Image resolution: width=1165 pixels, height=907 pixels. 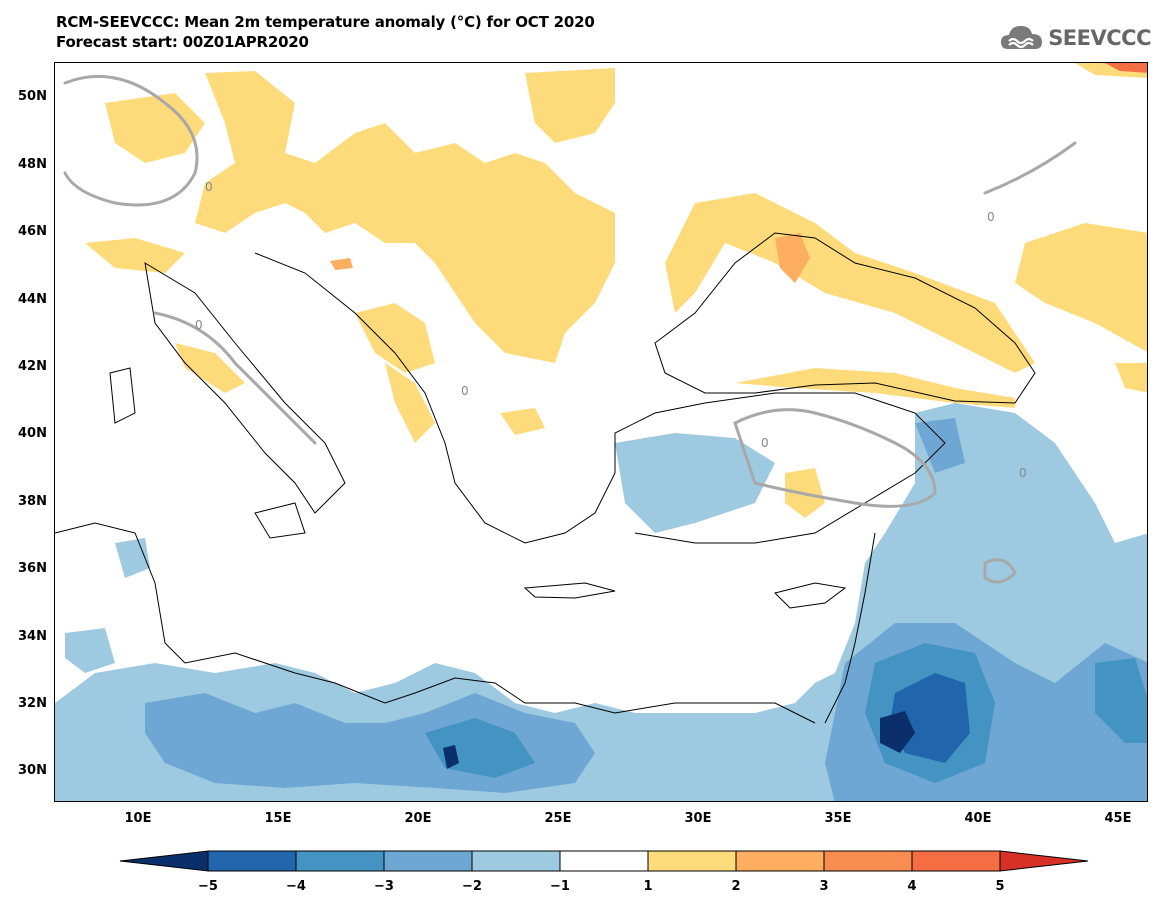 I want to click on colorbar-label-neg1: −1, so click(x=560, y=886).